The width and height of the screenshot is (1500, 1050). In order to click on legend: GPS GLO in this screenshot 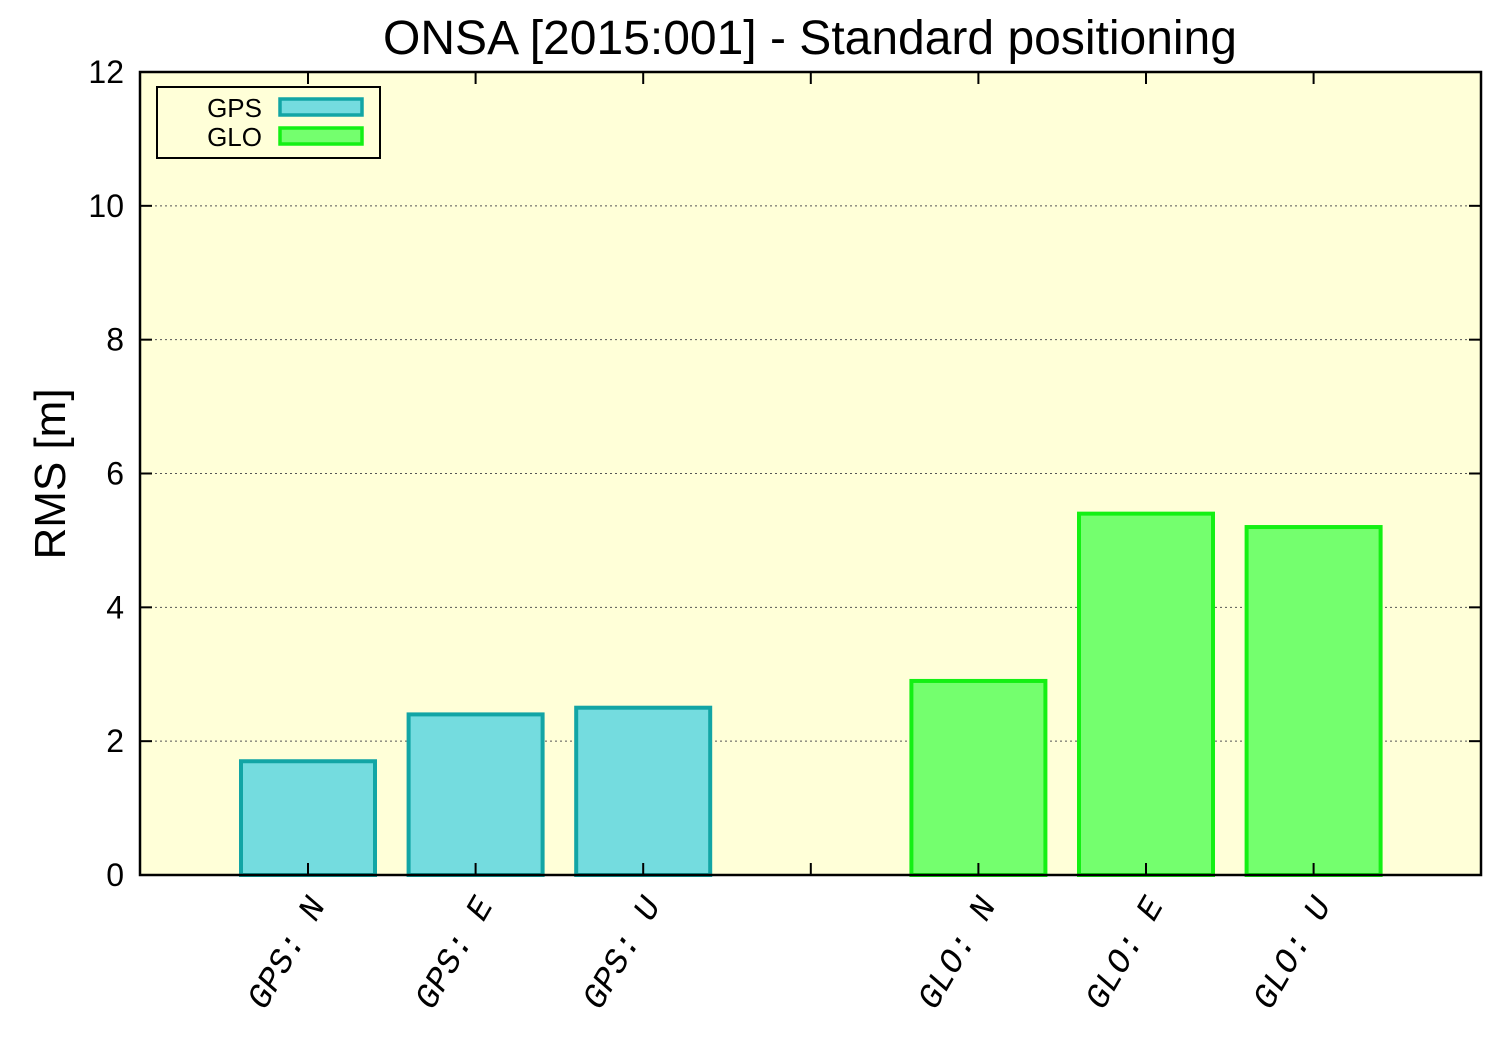, I will do `click(268, 122)`.